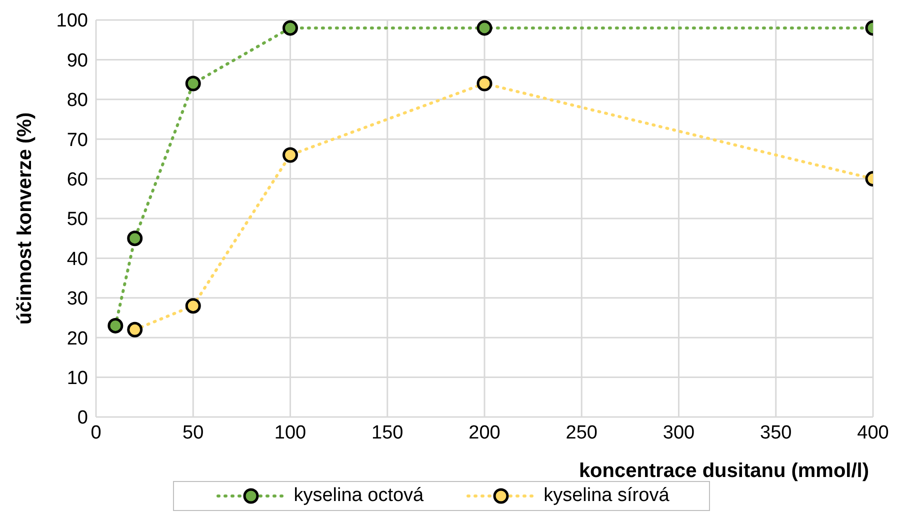  Describe the element at coordinates (77, 140) in the screenshot. I see `y-tick-label: 70` at that location.